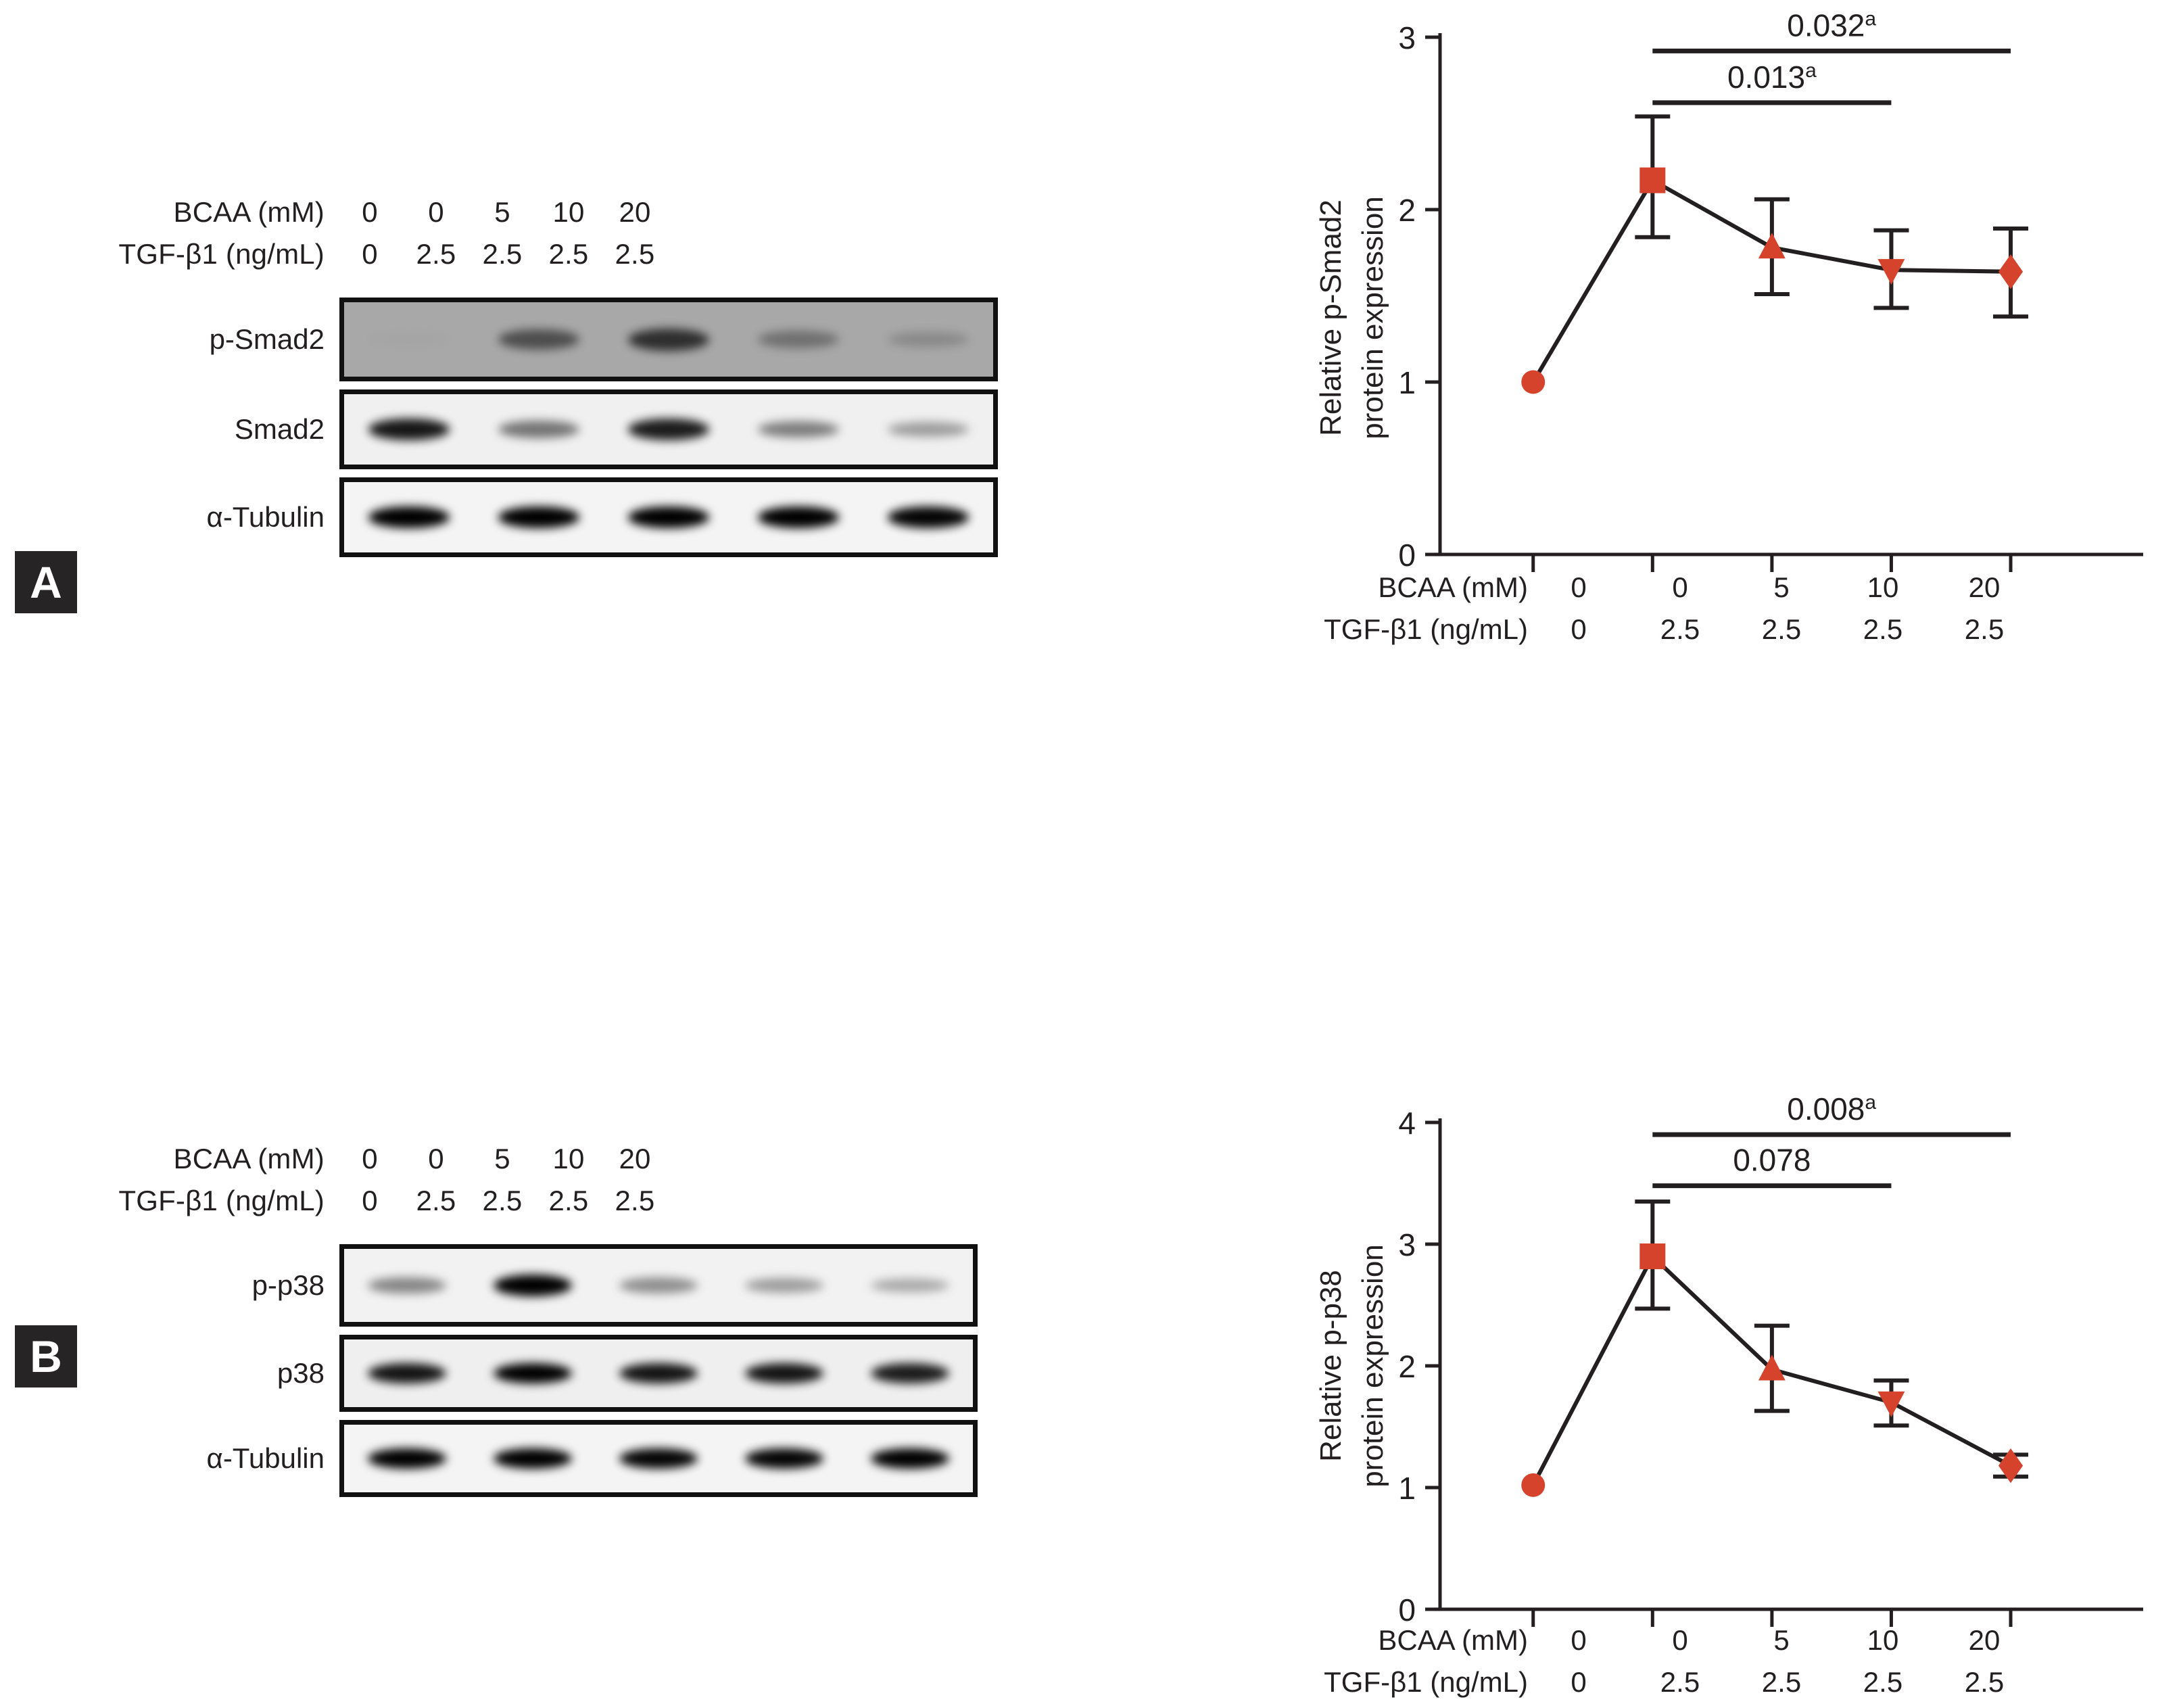 This screenshot has width=2179, height=1708. Describe the element at coordinates (46, 1356) in the screenshot. I see `panel-letter-b: B` at that location.